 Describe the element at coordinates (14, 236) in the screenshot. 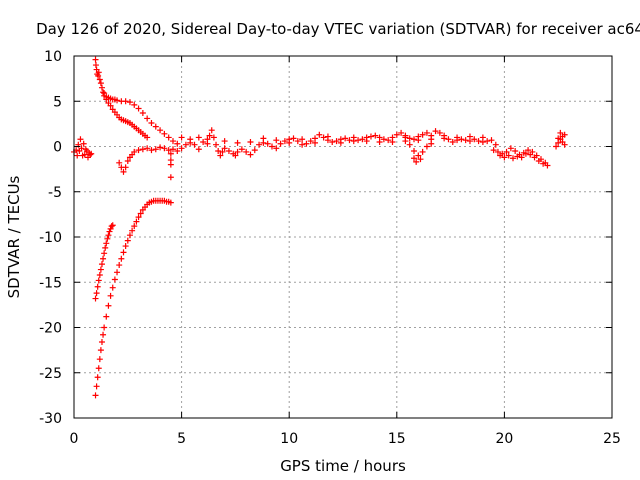

I see `y-axis-label: SDTVAR / TECUs` at that location.